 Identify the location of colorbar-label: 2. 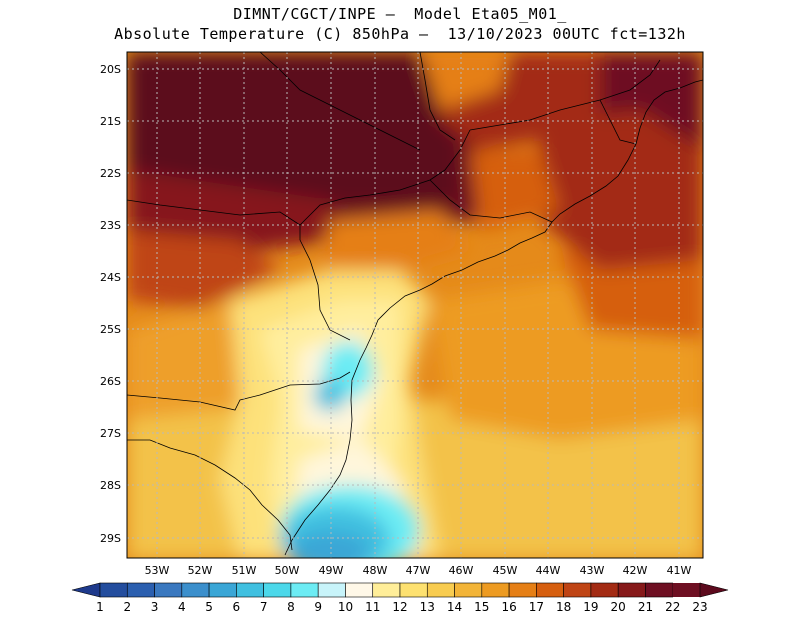
(127, 607).